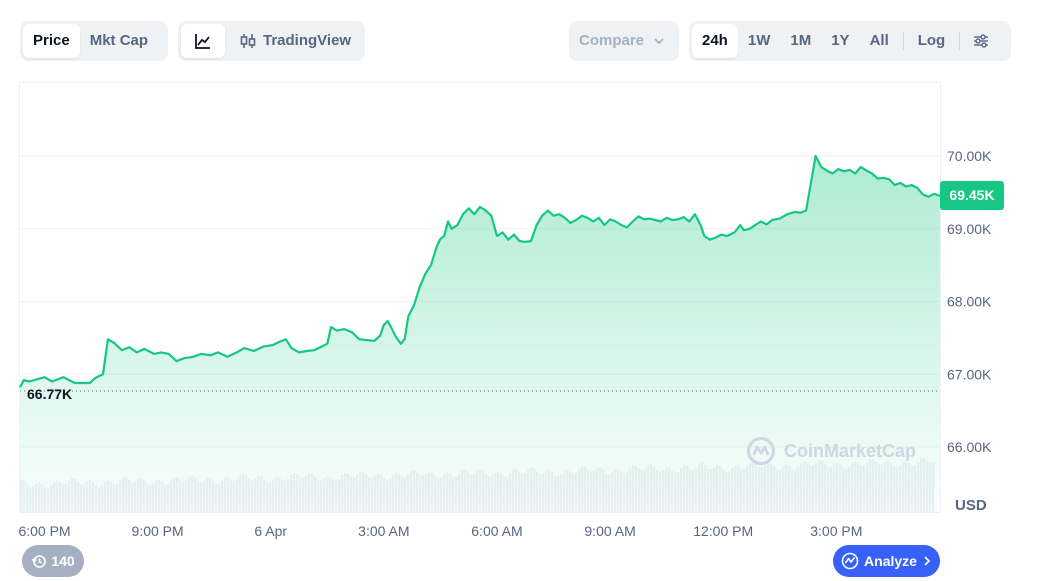 This screenshot has width=1044, height=581. I want to click on compare-label: Compare, so click(612, 40).